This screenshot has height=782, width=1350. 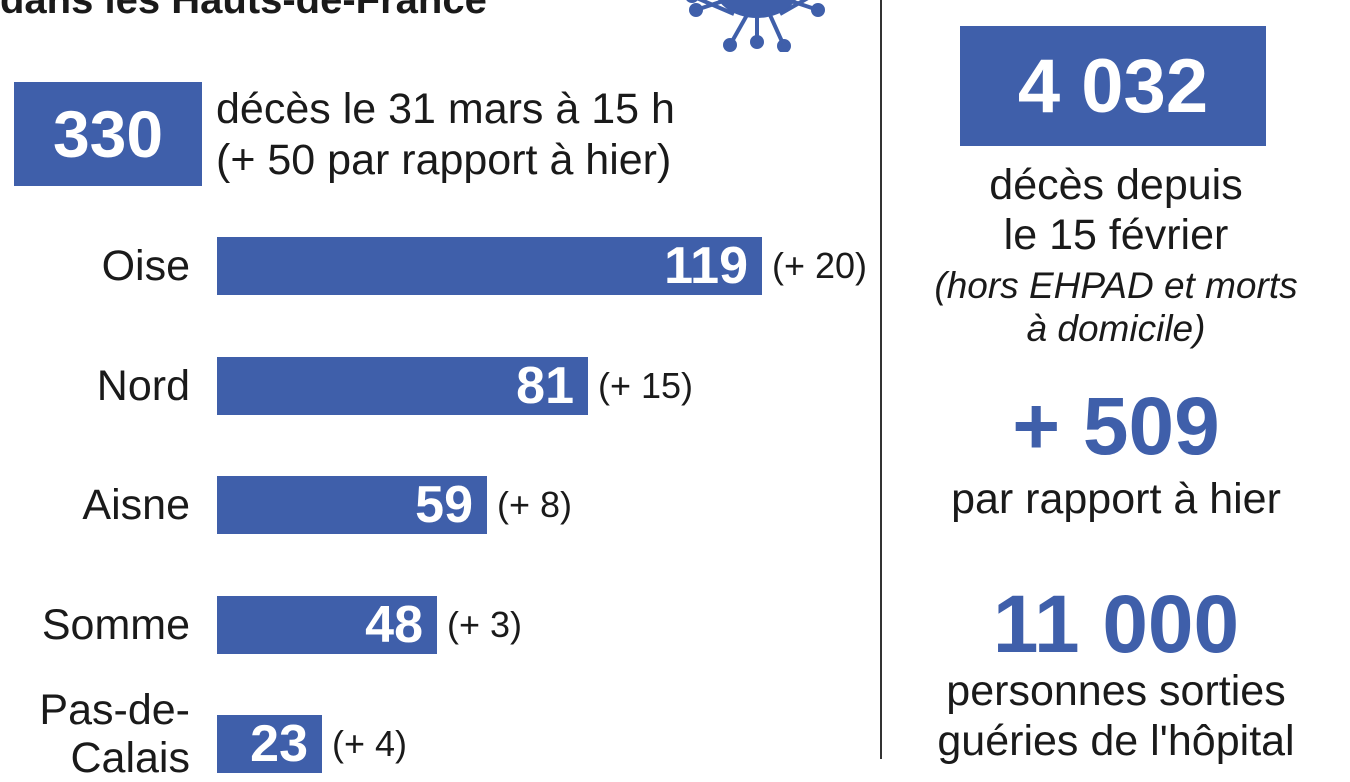 What do you see at coordinates (1116, 499) in the screenshot?
I see `national-increase-label: par rapport à hier` at bounding box center [1116, 499].